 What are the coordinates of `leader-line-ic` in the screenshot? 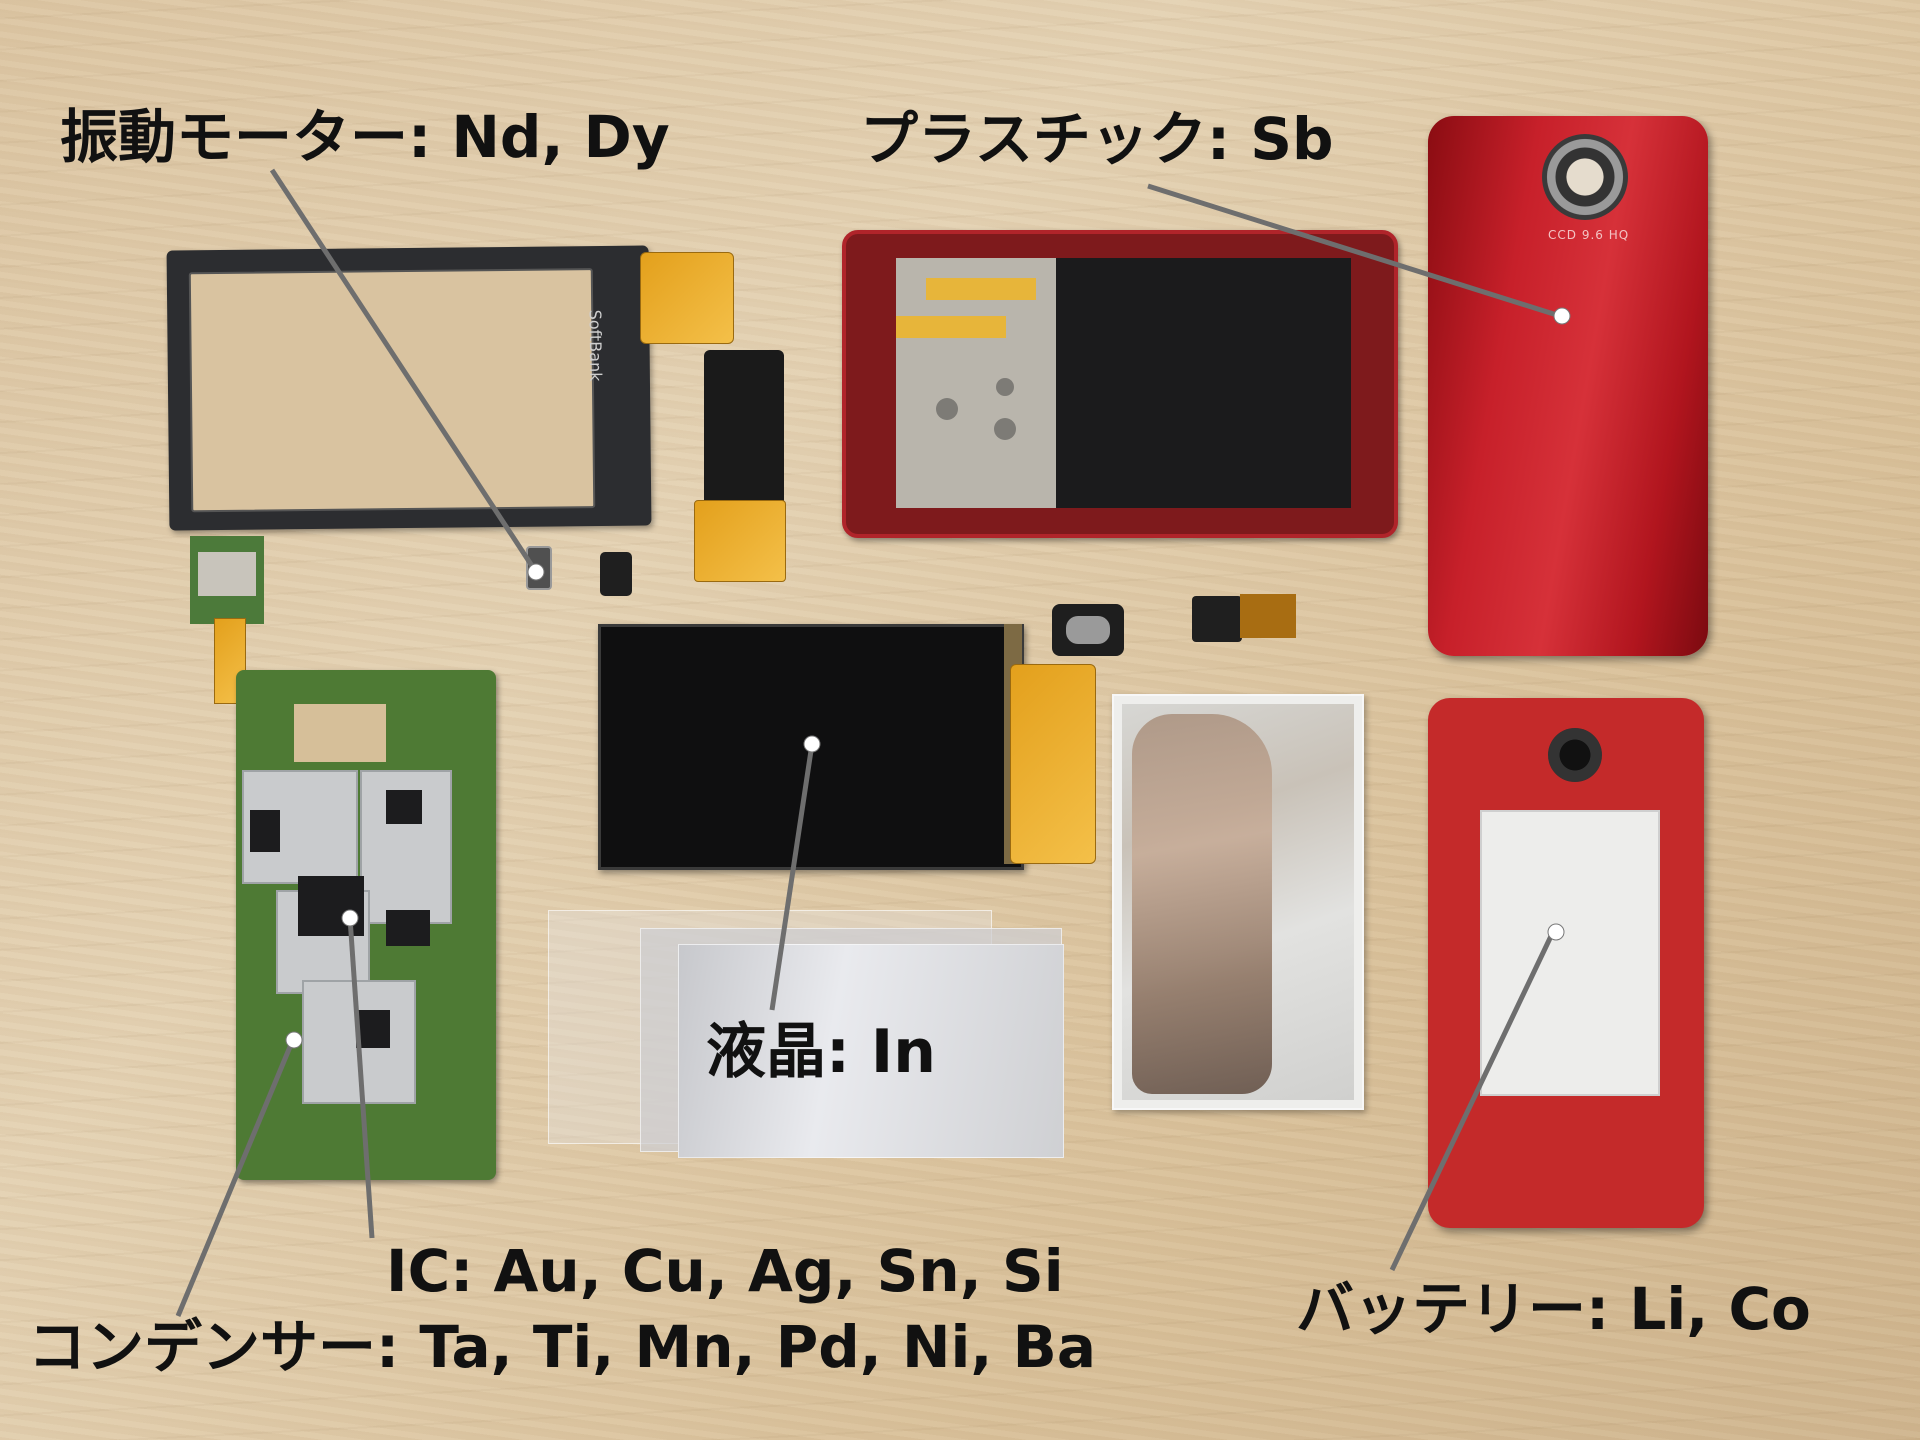 It's located at (361, 1078).